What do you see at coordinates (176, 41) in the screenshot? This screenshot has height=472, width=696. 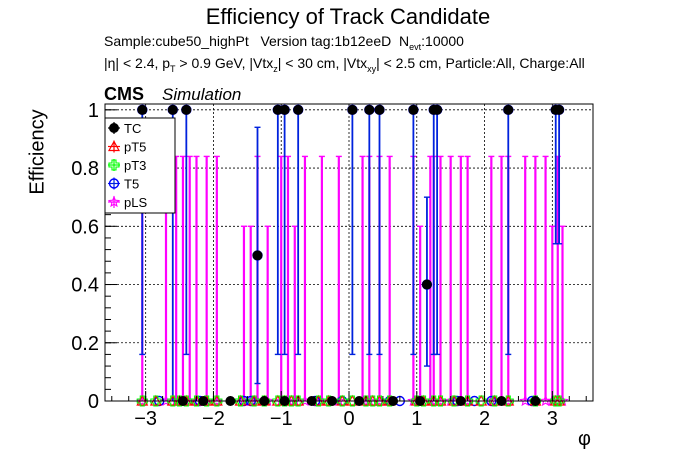 I see `sample-name: Sample:cube50_highPt` at bounding box center [176, 41].